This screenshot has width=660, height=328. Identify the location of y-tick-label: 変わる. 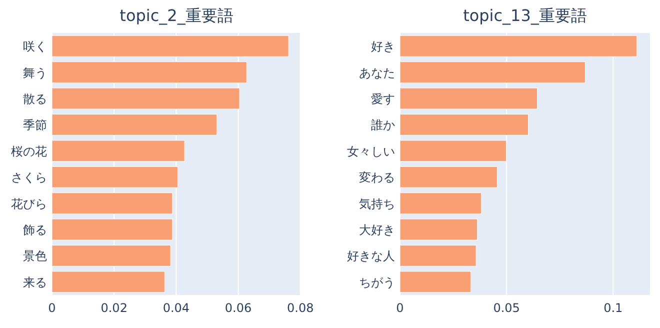
(377, 177).